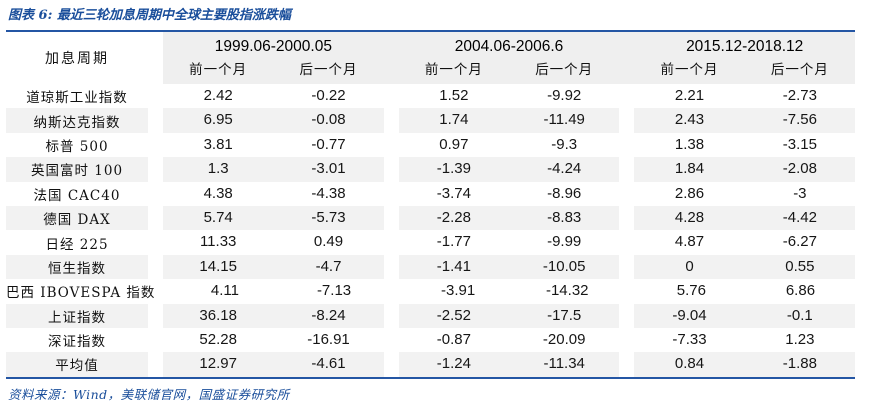  What do you see at coordinates (273, 58) in the screenshot?
I see `period-group-header: 1999.06-2000.05 前一个月 后一个月` at bounding box center [273, 58].